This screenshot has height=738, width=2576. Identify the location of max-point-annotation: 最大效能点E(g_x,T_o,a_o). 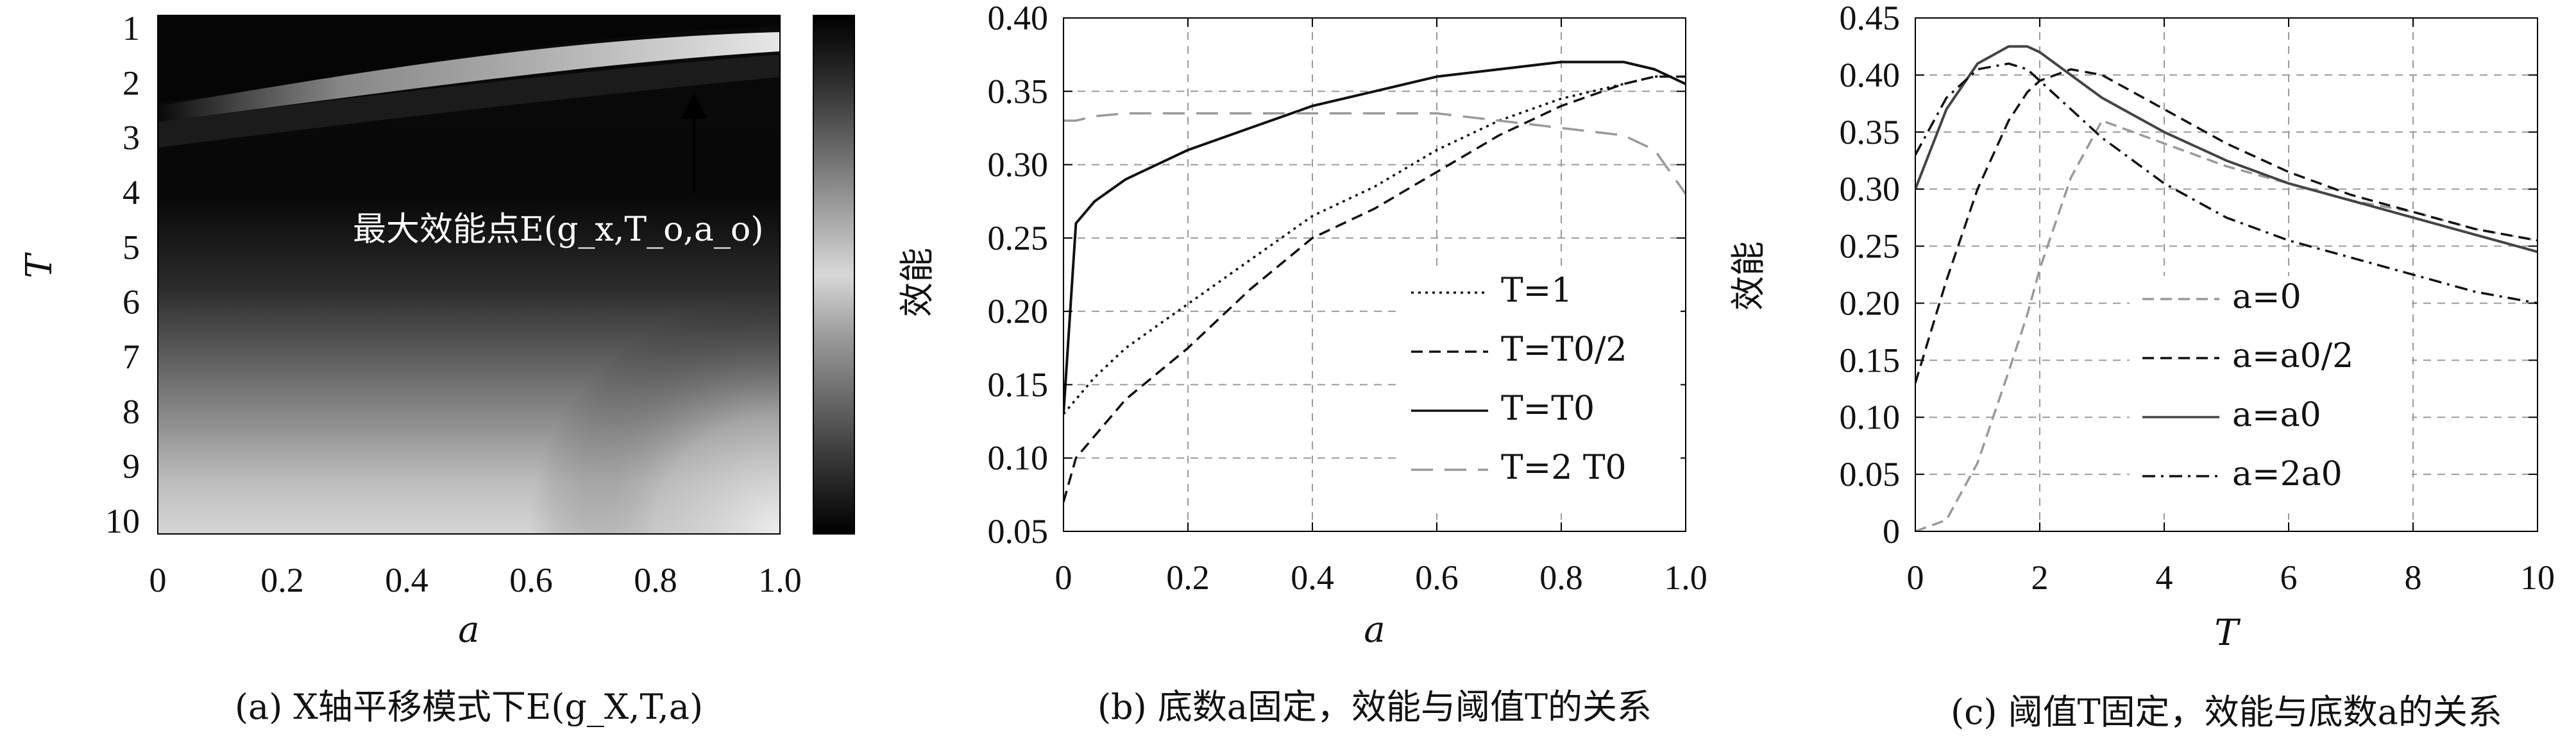
(558, 229).